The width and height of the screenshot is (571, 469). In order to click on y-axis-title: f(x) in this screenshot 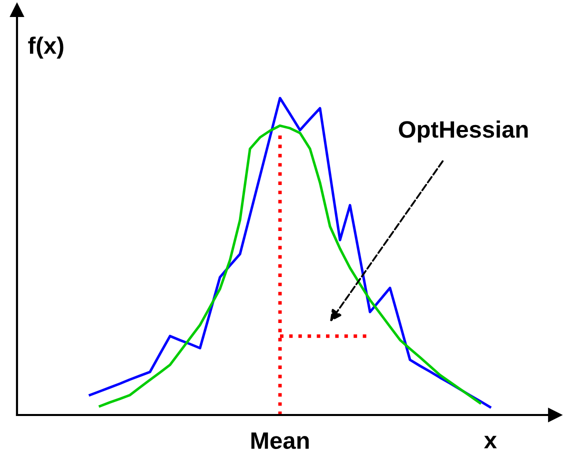, I will do `click(46, 47)`.